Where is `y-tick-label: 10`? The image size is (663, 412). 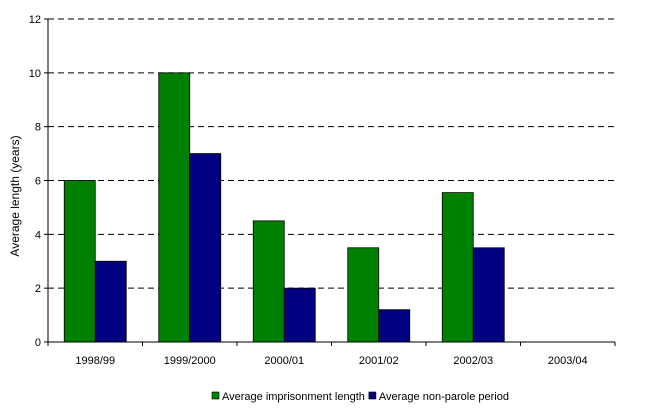 y-tick-label: 10 is located at coordinates (35, 74).